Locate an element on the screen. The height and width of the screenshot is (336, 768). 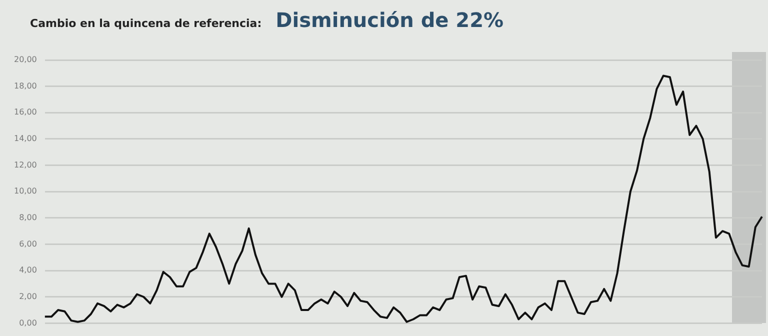
y-tick-label: 6,00 is located at coordinates (28, 243).